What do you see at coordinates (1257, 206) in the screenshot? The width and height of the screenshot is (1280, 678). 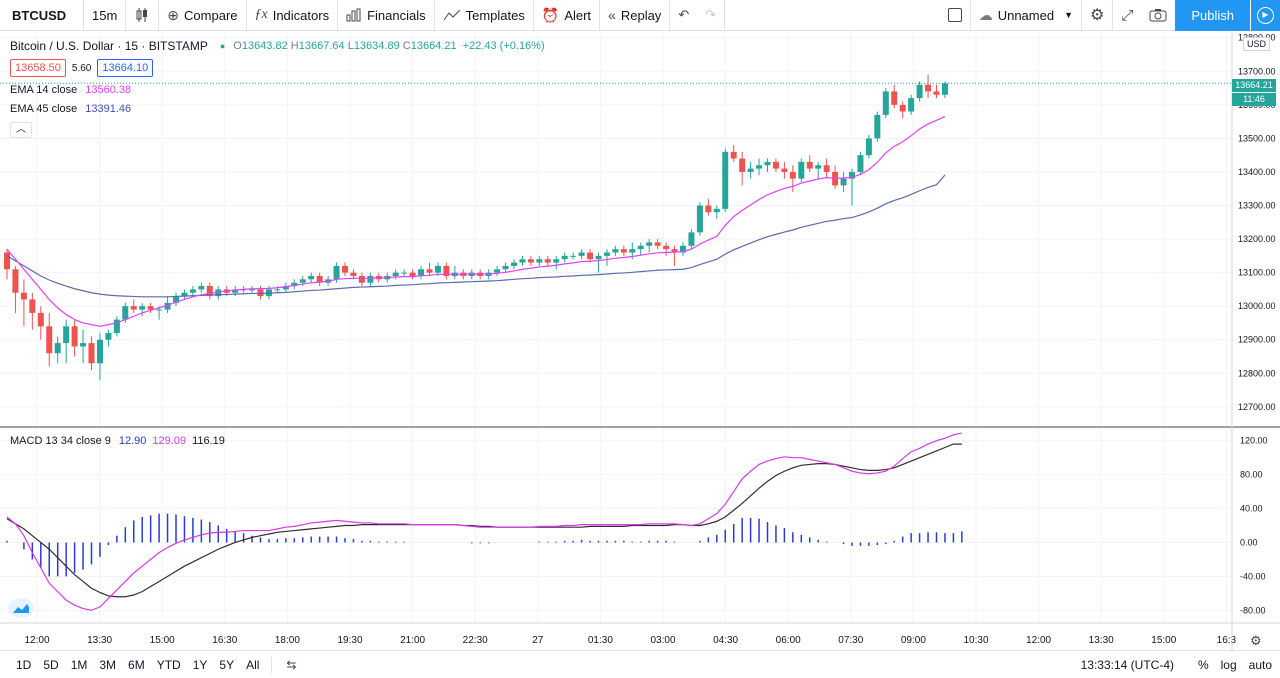 I see `price-axis-label: 13300.00` at bounding box center [1257, 206].